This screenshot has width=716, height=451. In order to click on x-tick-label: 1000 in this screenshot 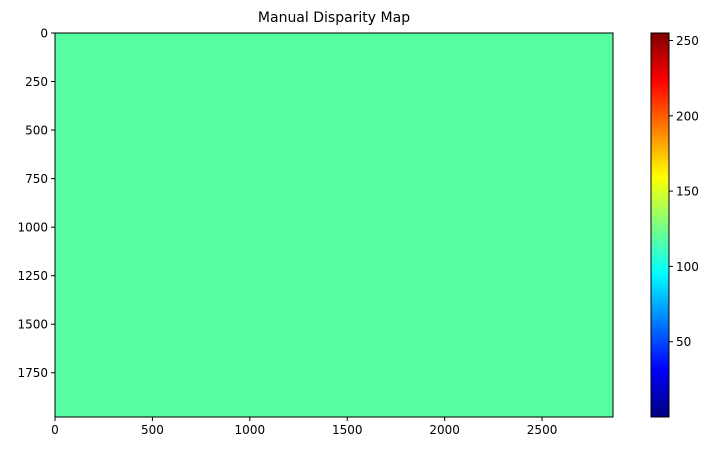, I will do `click(250, 430)`.